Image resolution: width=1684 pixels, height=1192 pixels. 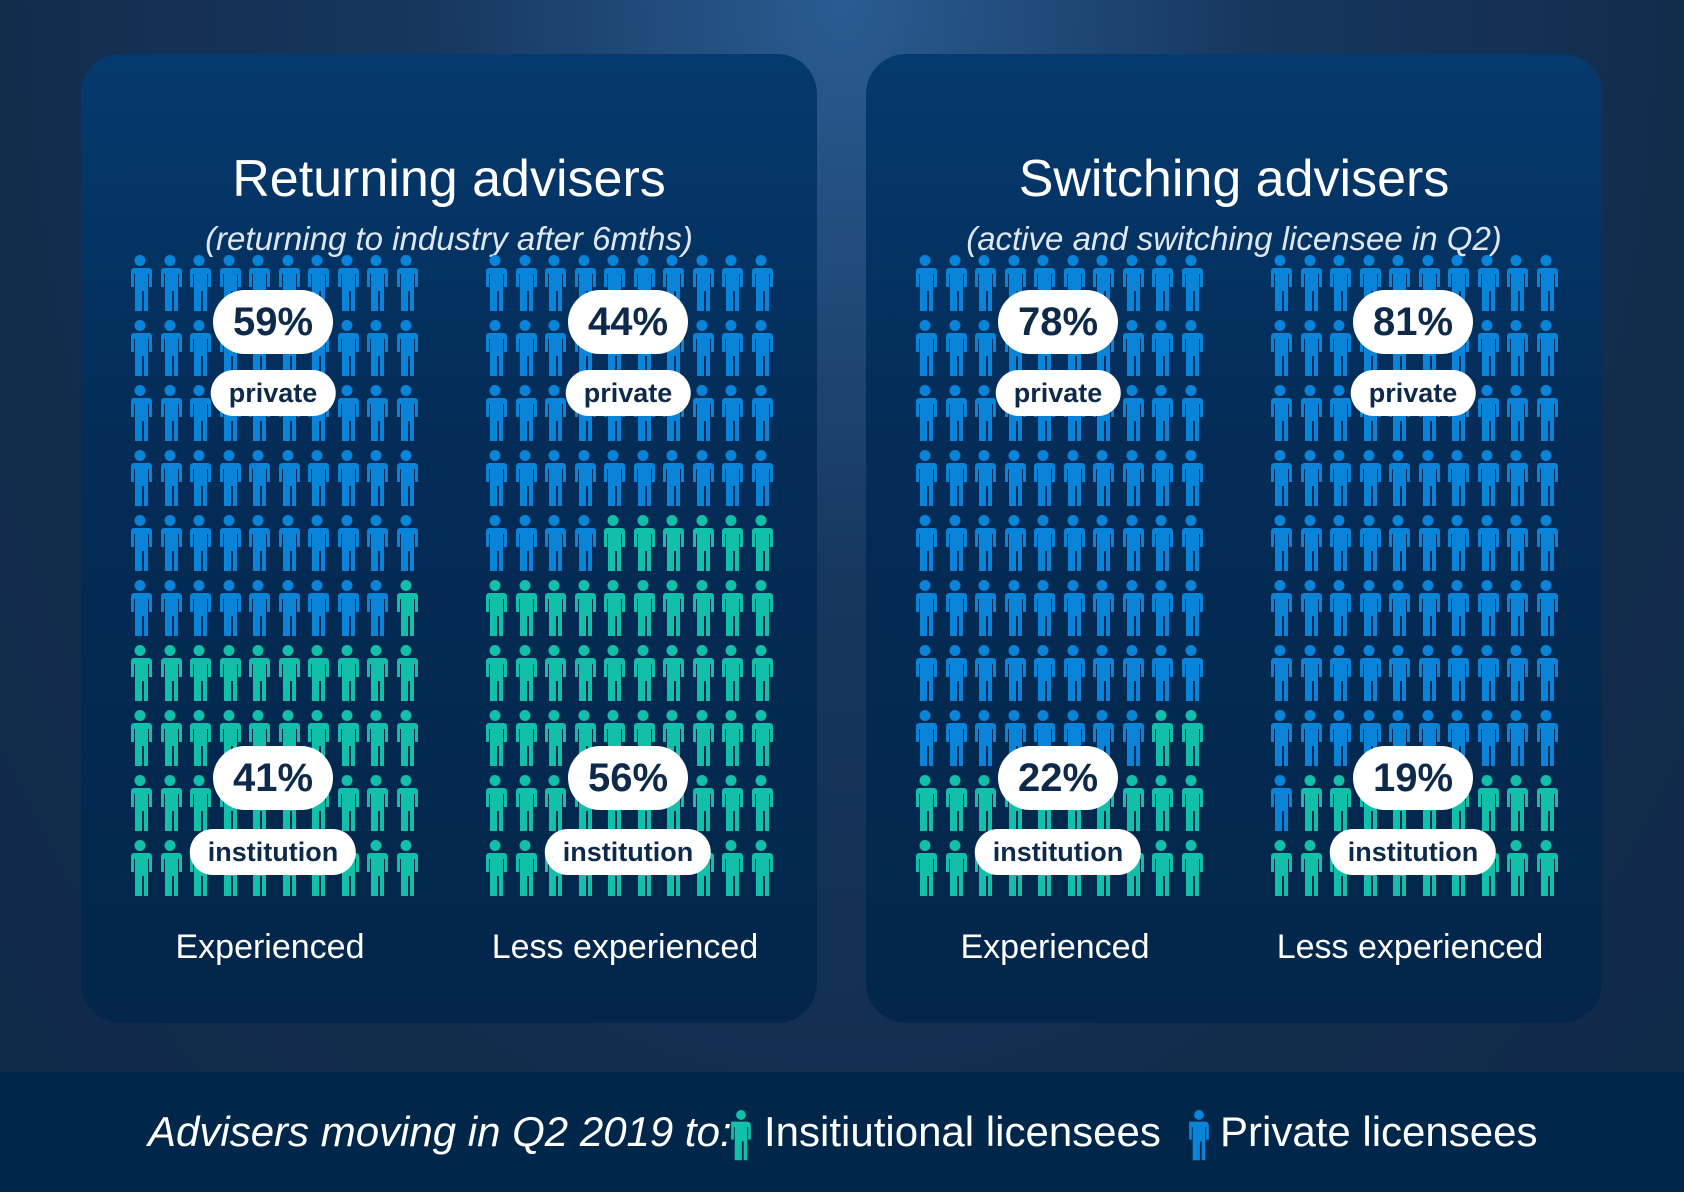 What do you see at coordinates (625, 947) in the screenshot?
I see `category-label: Less experienced` at bounding box center [625, 947].